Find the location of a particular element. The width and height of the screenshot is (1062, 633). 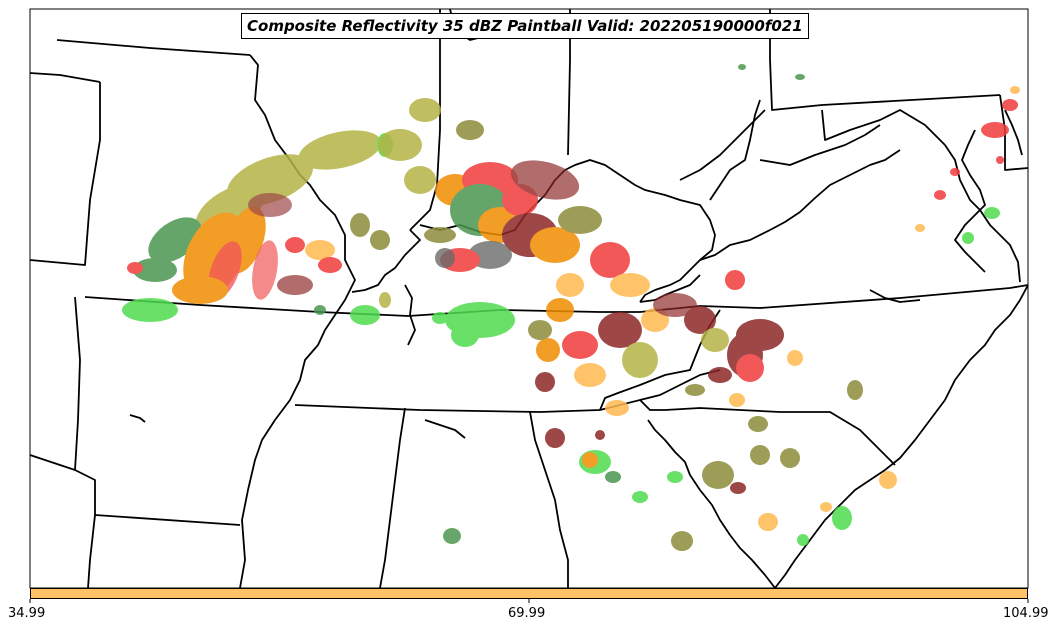

colorbar-tick-label-max: 104.99 is located at coordinates (1026, 613).